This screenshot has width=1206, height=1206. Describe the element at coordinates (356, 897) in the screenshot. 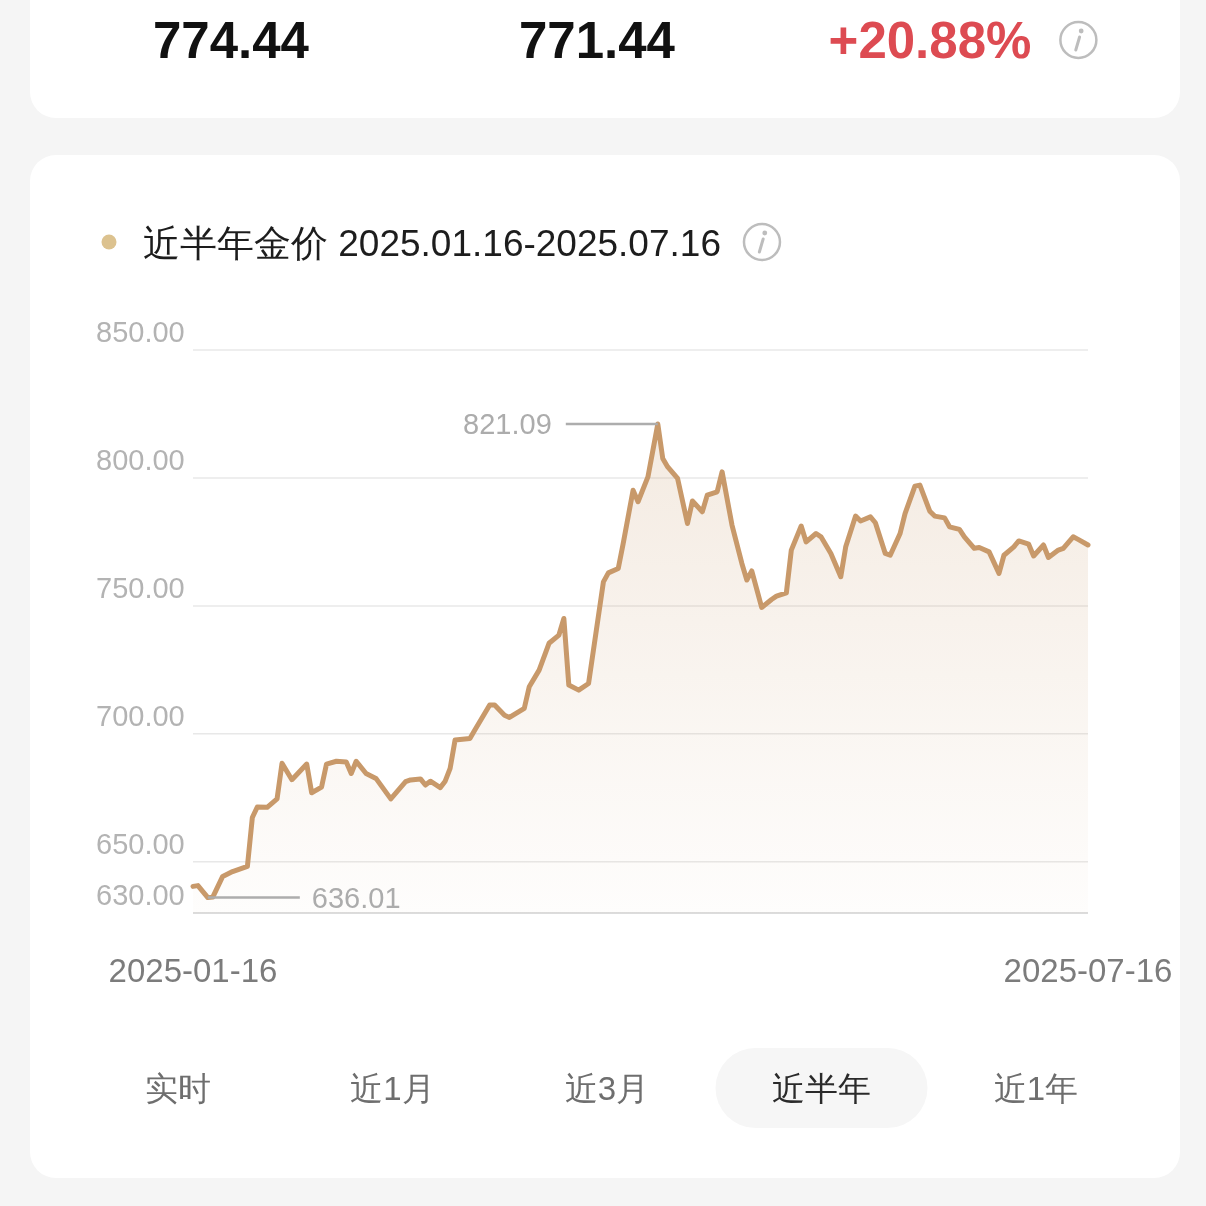

I see `annotation: 636.01` at that location.